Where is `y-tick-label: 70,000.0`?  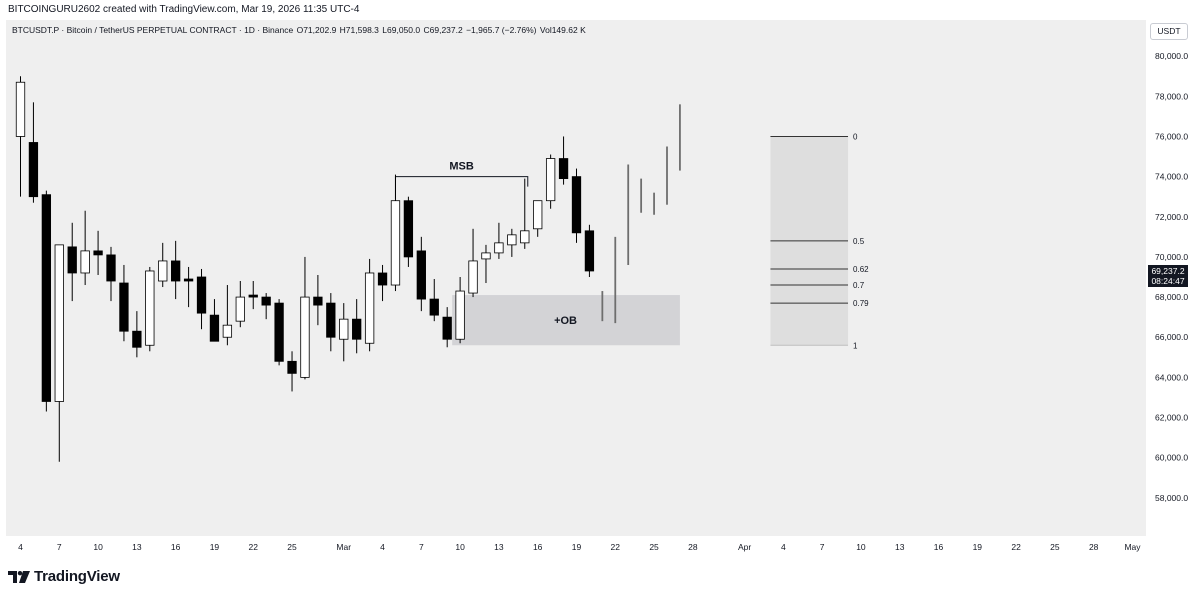 y-tick-label: 70,000.0 is located at coordinates (1171, 257).